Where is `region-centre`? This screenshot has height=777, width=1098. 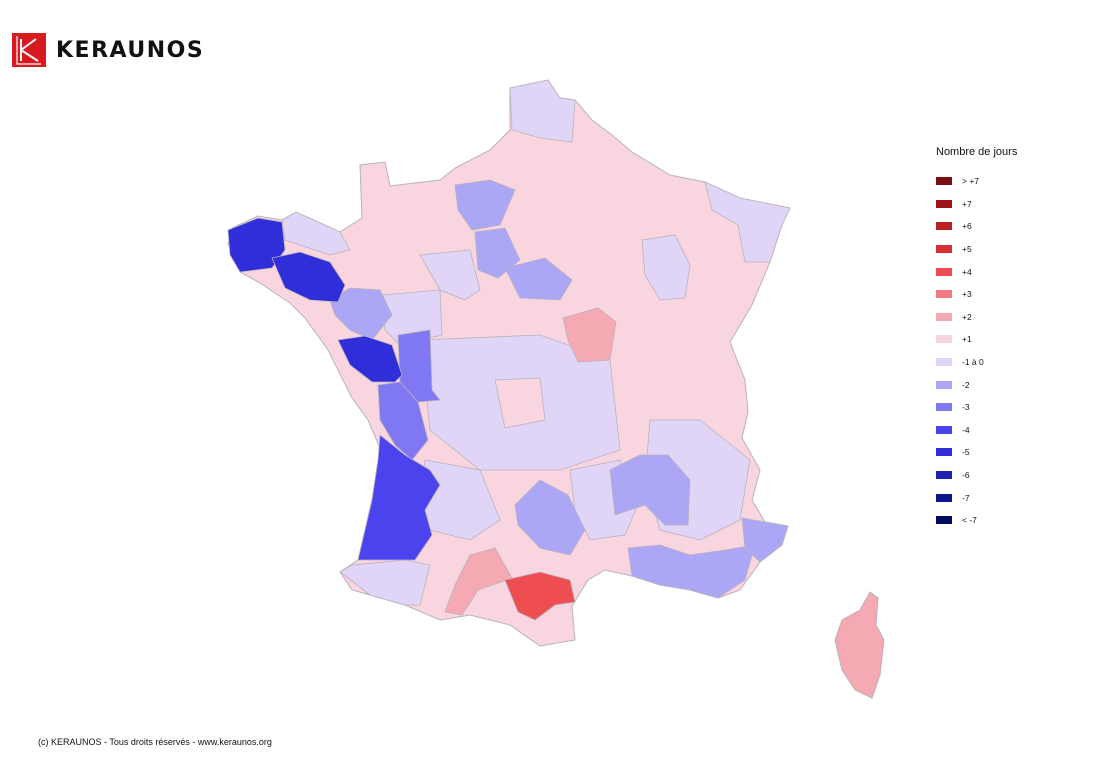
region-centre is located at coordinates (450, 275).